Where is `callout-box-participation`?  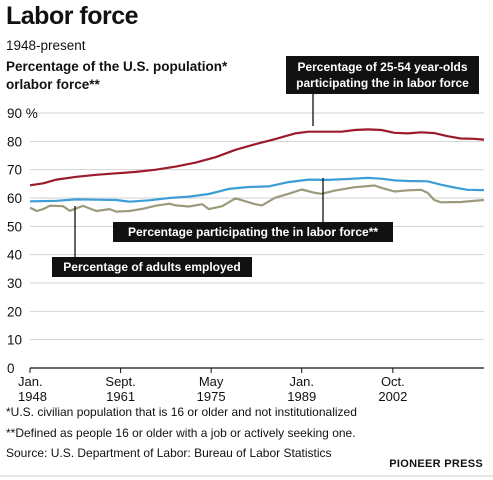
callout-box-participation is located at coordinates (253, 232).